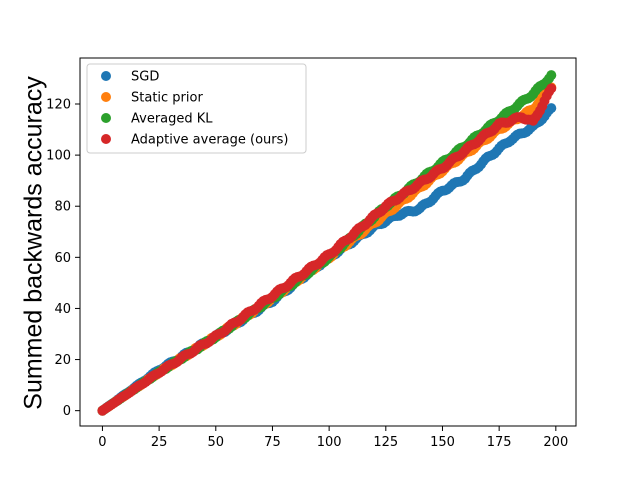 The height and width of the screenshot is (480, 640). I want to click on legend-box, so click(196, 108).